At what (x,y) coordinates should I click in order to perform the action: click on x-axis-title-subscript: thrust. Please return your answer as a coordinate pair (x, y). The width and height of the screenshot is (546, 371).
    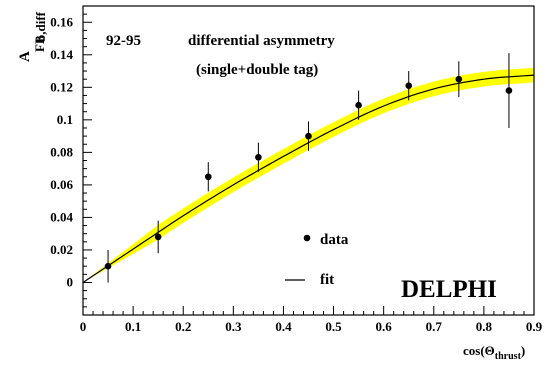
    Looking at the image, I should click on (508, 356).